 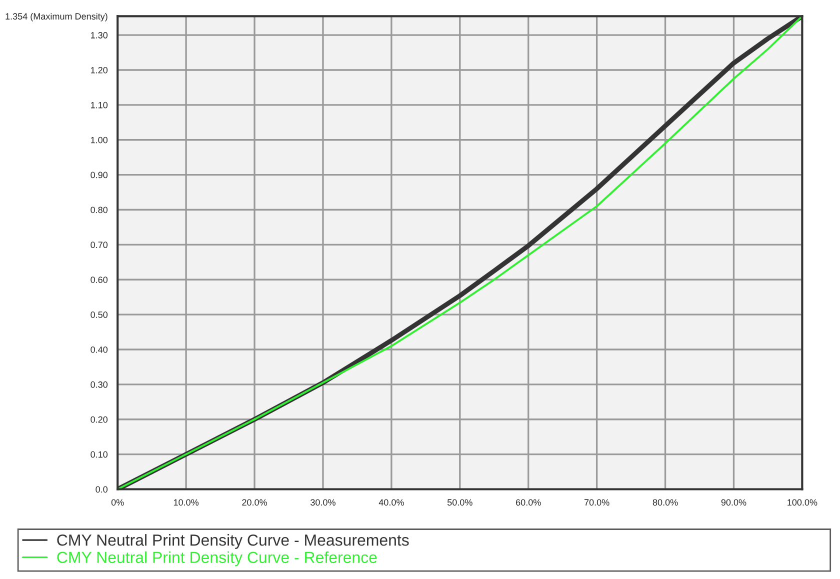 What do you see at coordinates (597, 502) in the screenshot?
I see `x-tick-label: 70.0%` at bounding box center [597, 502].